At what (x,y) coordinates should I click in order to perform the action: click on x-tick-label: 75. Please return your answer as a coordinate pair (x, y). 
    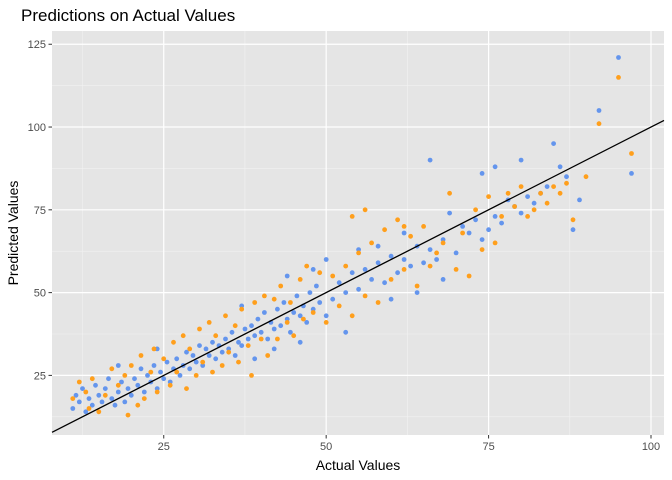
    Looking at the image, I should click on (488, 447).